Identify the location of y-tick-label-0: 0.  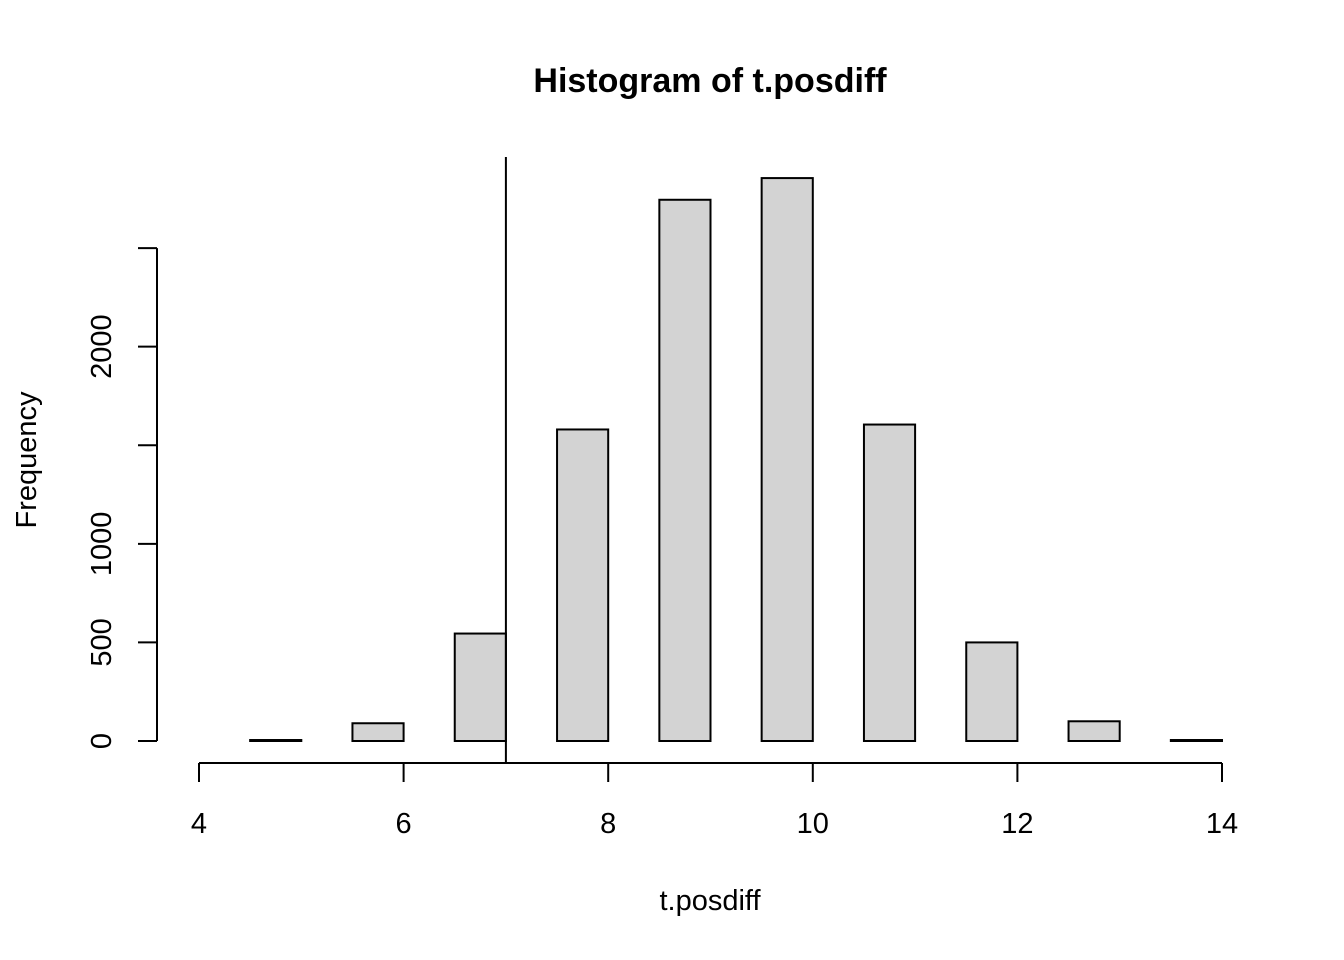
(102, 741).